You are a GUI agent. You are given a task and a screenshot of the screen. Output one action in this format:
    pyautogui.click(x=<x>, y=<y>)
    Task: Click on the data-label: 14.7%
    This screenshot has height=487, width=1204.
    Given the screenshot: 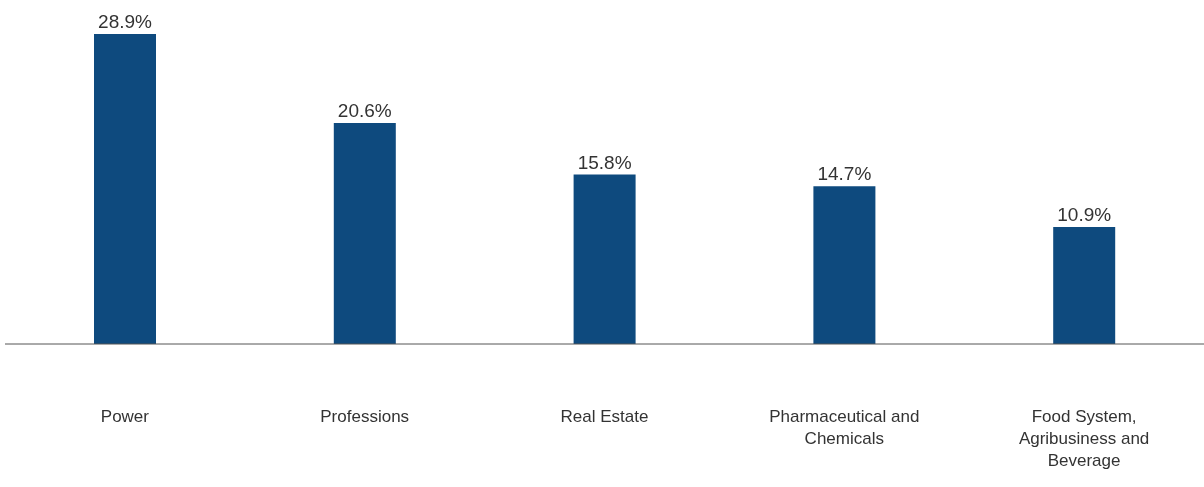 What is the action you would take?
    pyautogui.click(x=844, y=174)
    